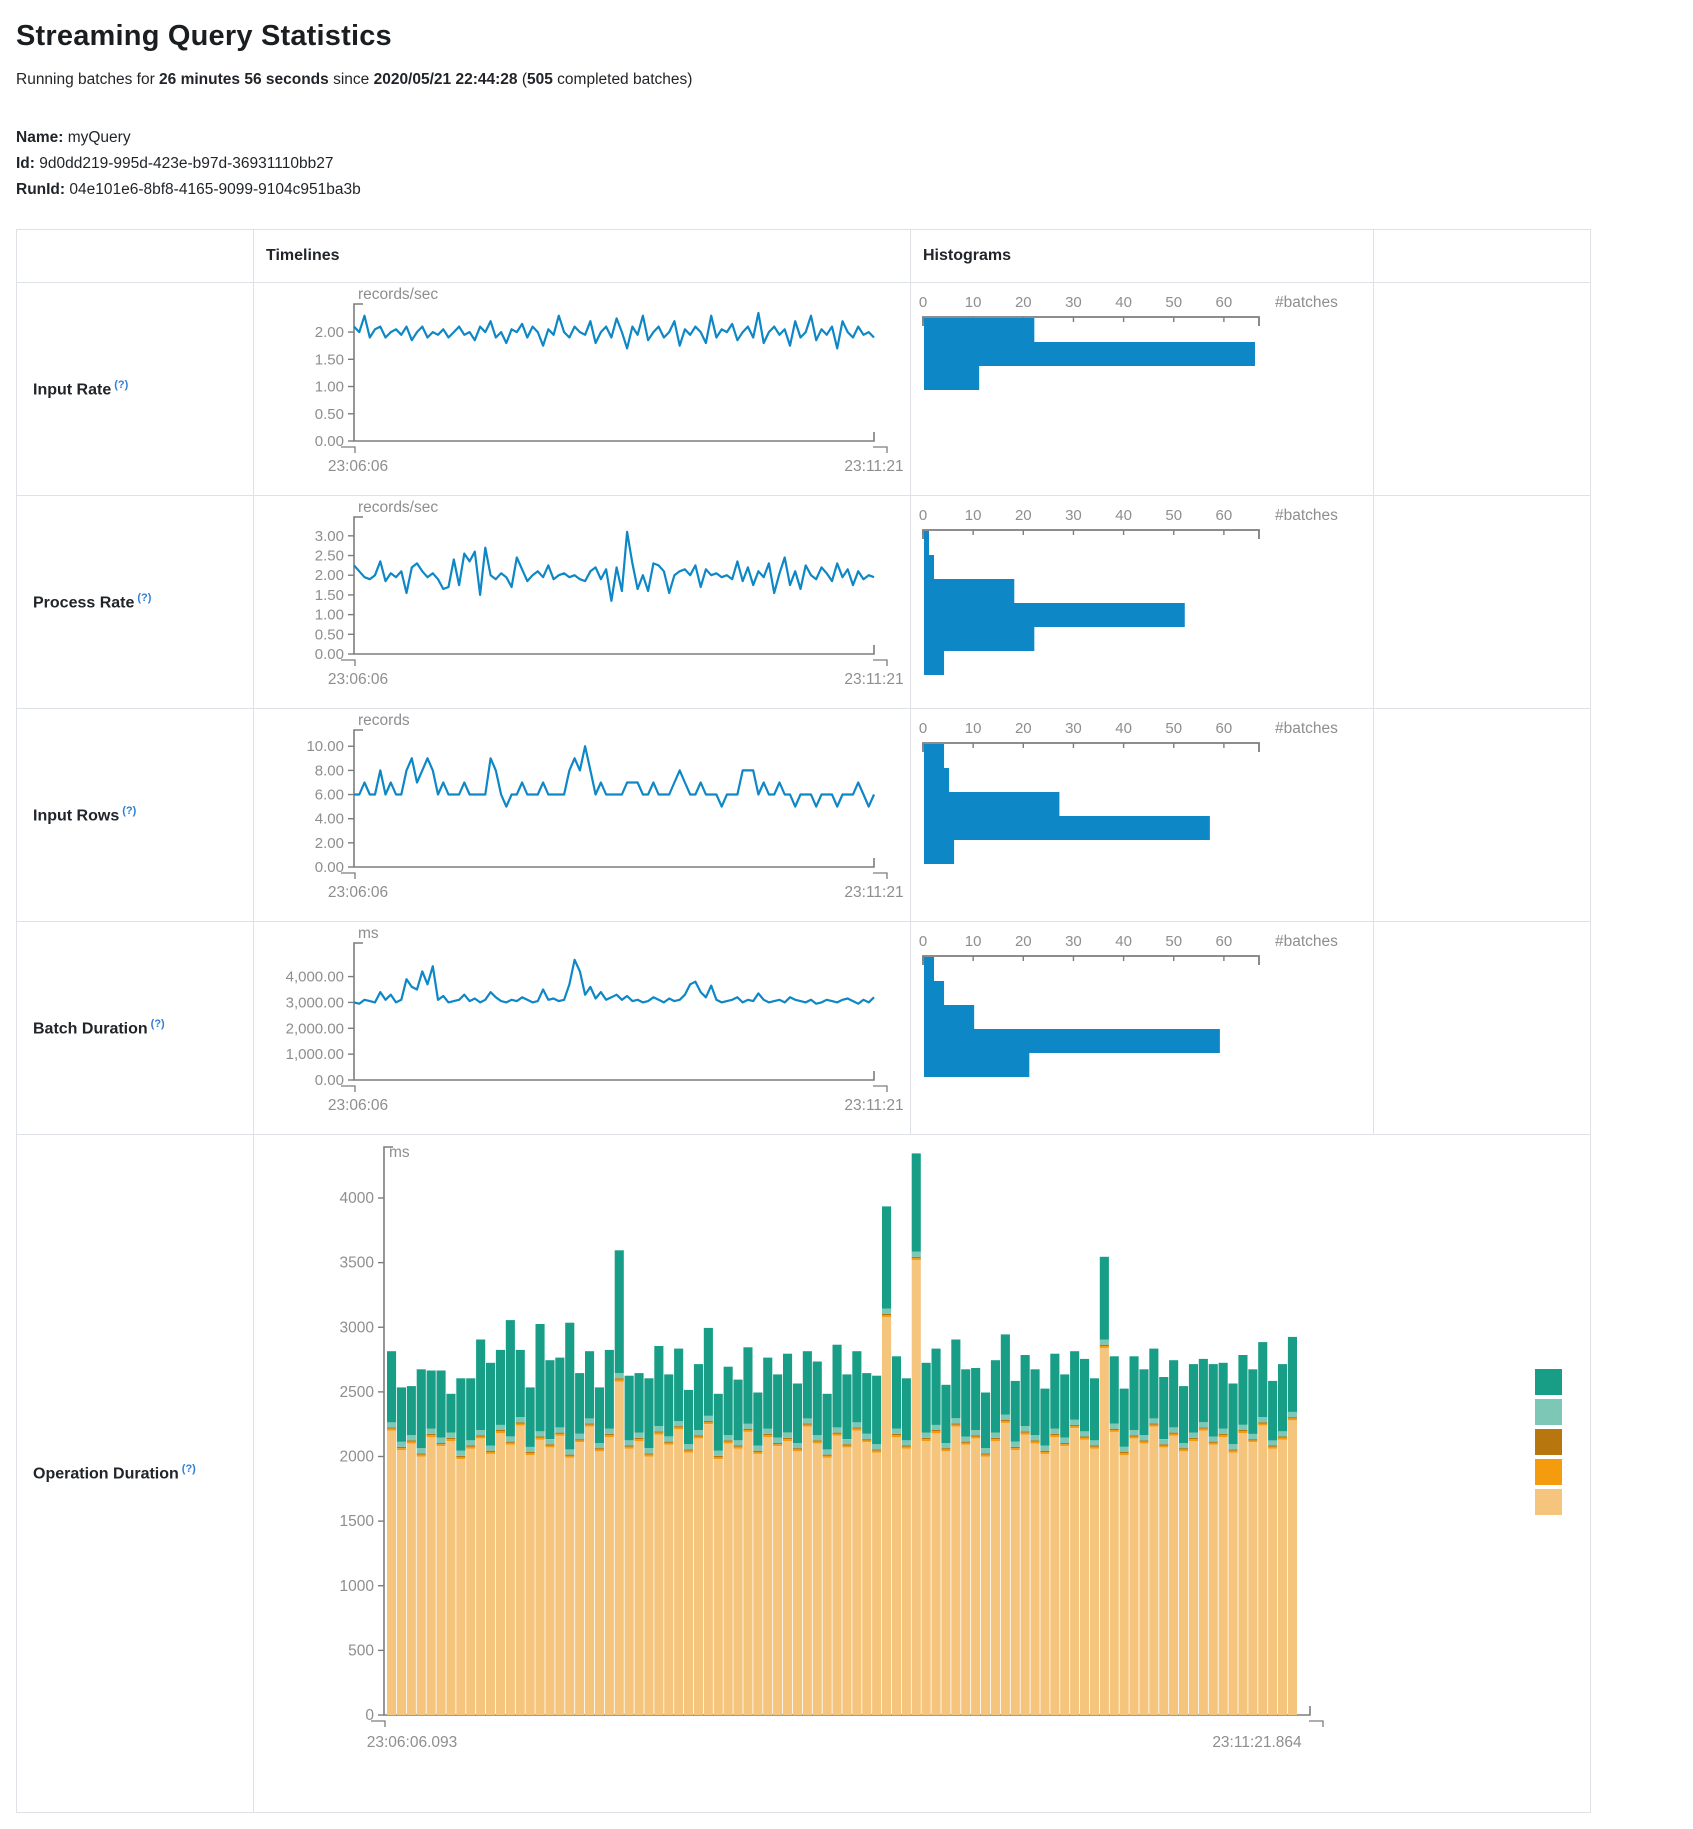 This screenshot has width=1693, height=1829. I want to click on svg-text: 23:06:06.093, so click(412, 1742).